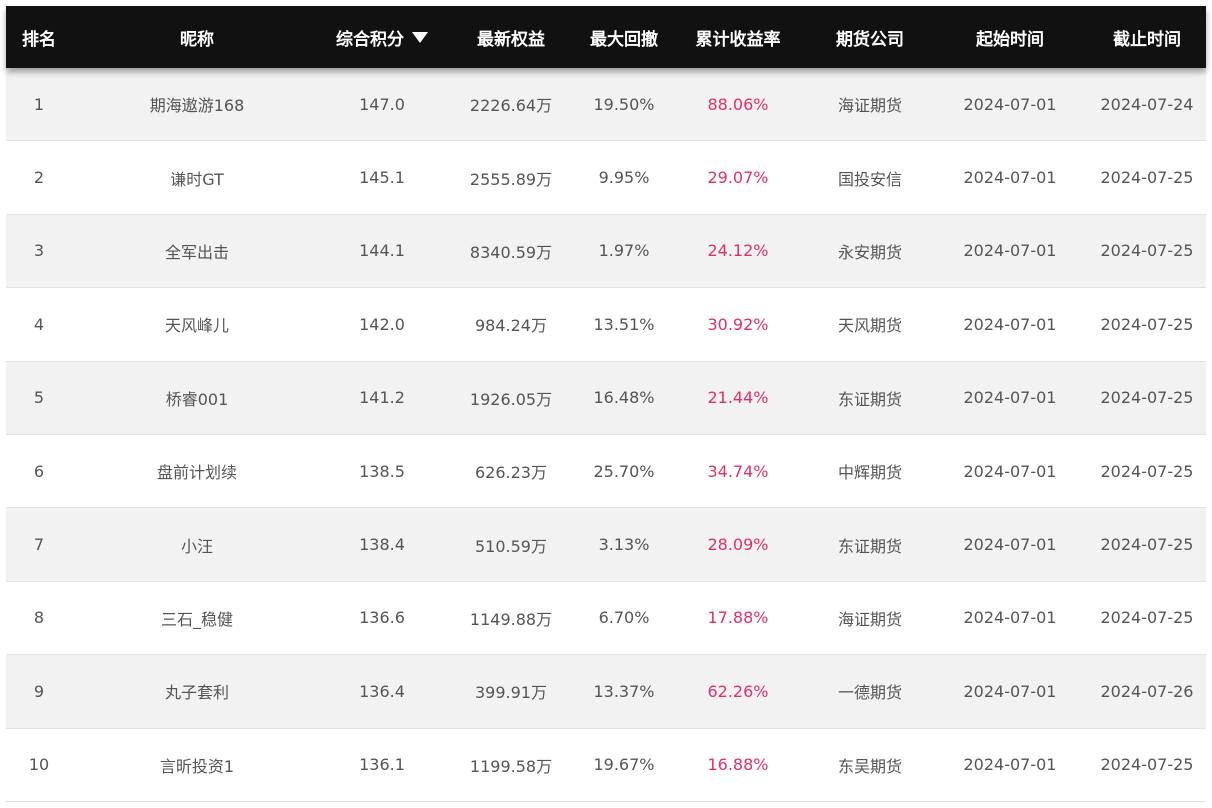  Describe the element at coordinates (196, 473) in the screenshot. I see `cell-nickname: 盘前计划续` at that location.